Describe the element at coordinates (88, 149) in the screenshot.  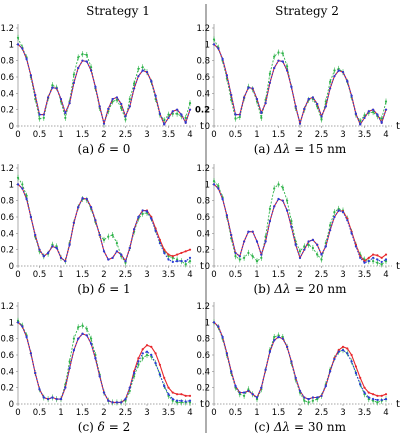
I see `caption-prefix: (a)` at that location.